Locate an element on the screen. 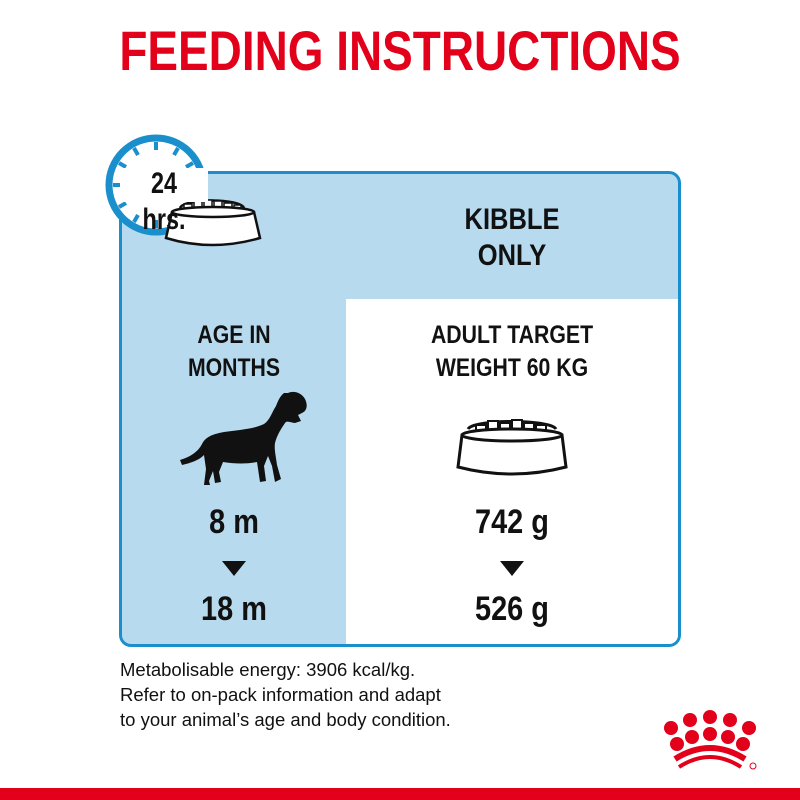  note-line: Metabolisable energy: 3906 kcal/kg. is located at coordinates (268, 669).